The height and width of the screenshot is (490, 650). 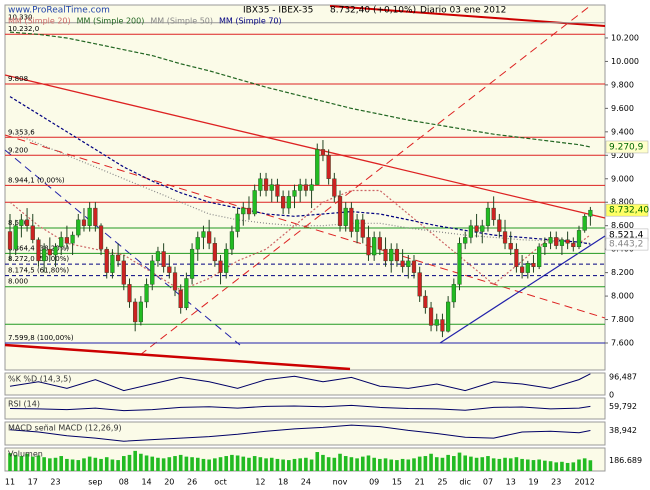 I want to click on x-tick-label: 18, so click(x=283, y=482).